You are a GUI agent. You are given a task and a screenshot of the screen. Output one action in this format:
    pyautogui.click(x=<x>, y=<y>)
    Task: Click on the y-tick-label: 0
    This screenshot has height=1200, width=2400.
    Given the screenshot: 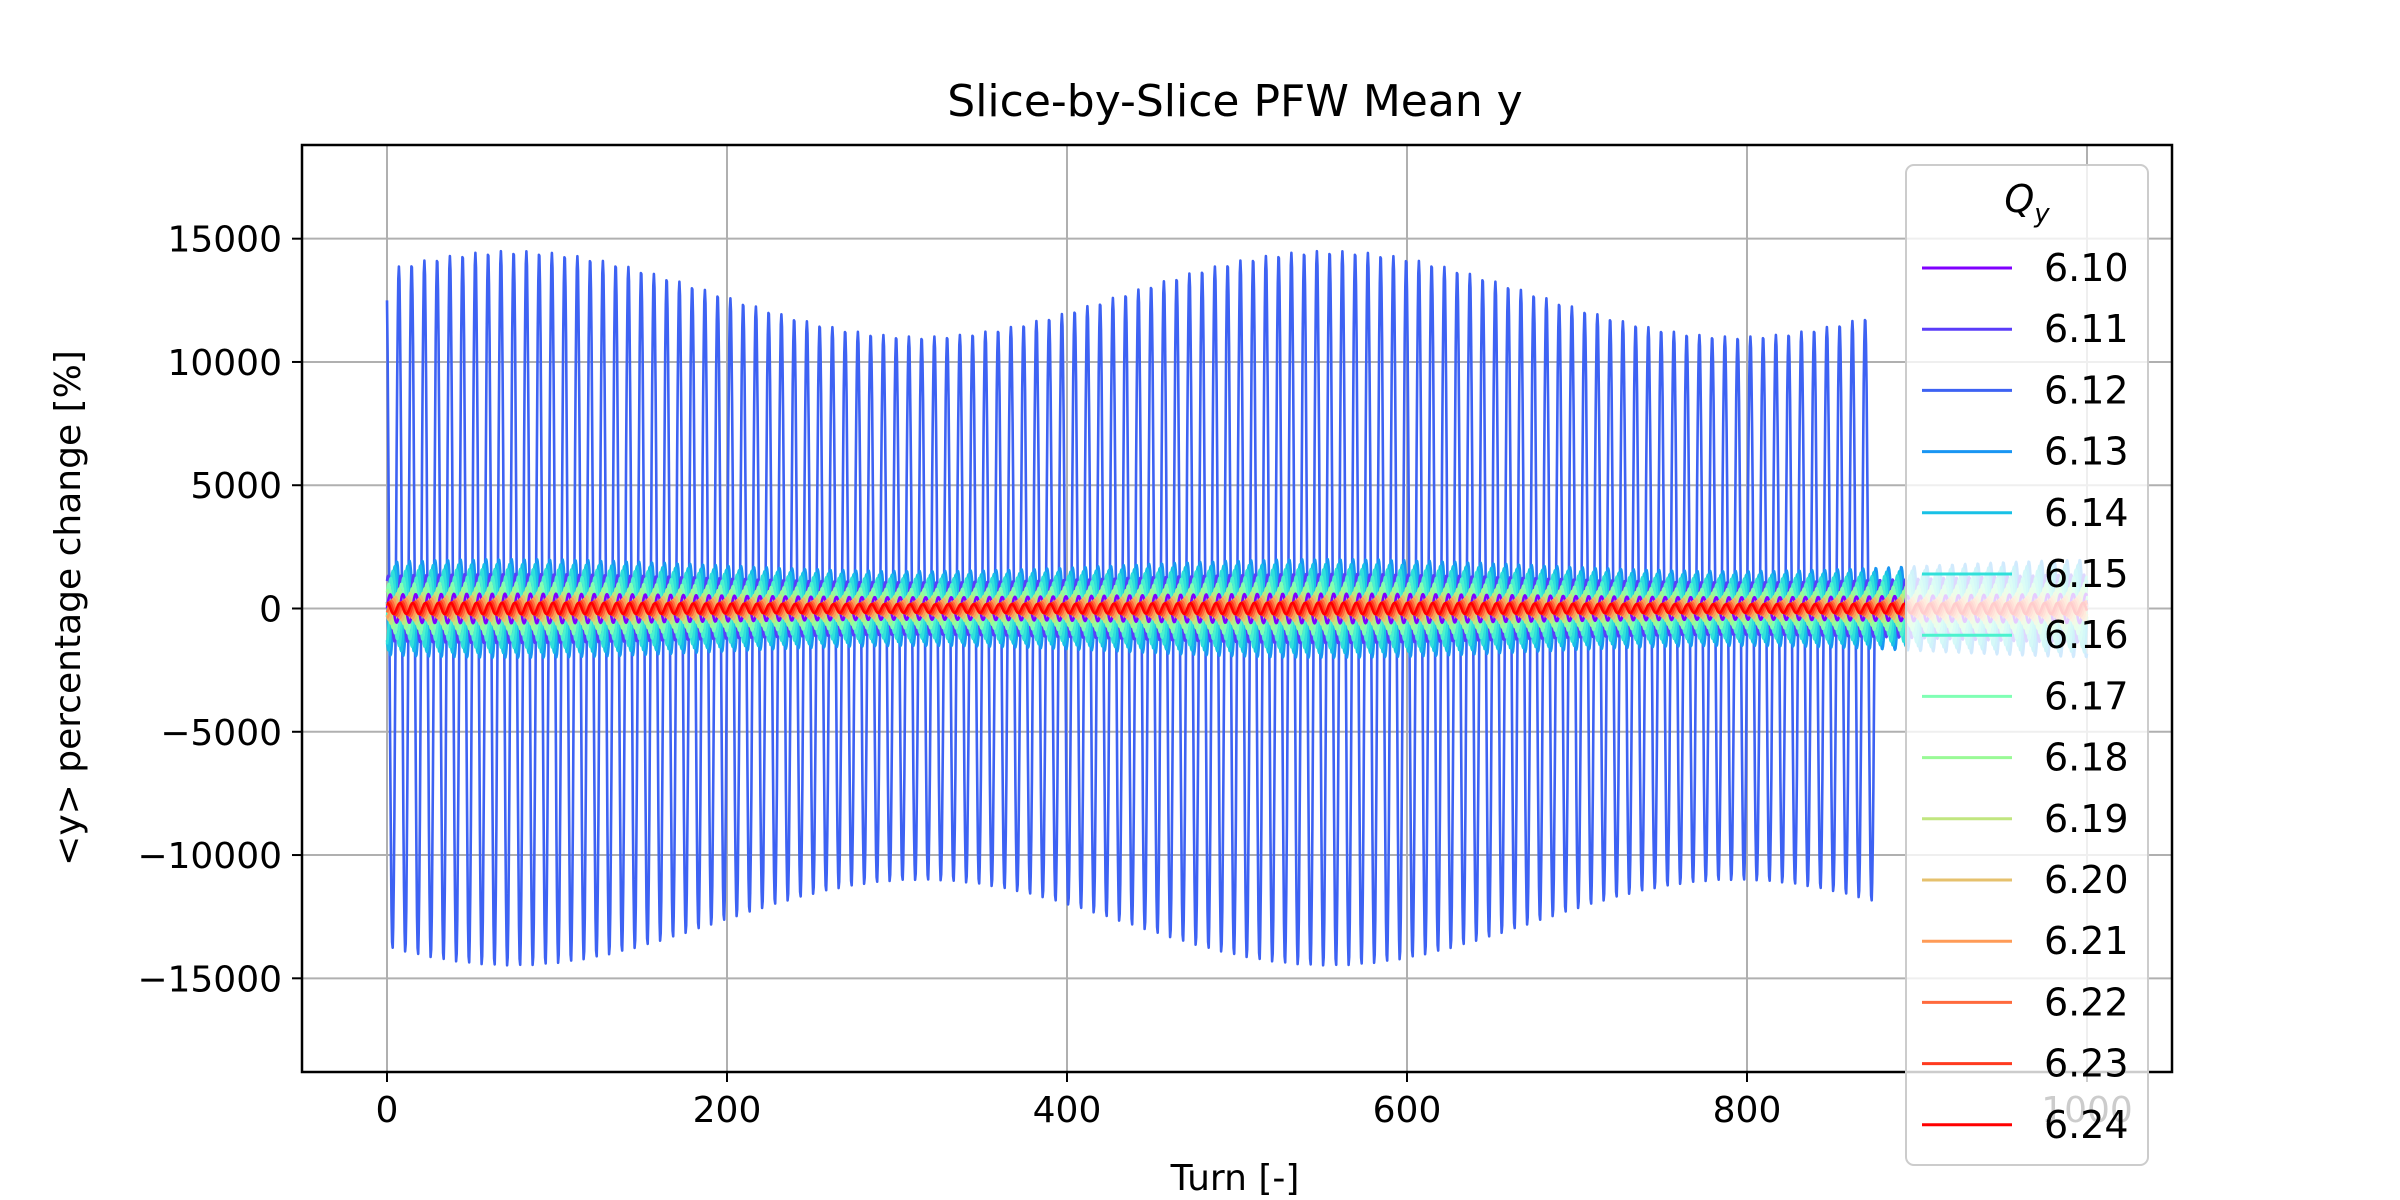 What is the action you would take?
    pyautogui.click(x=270, y=610)
    